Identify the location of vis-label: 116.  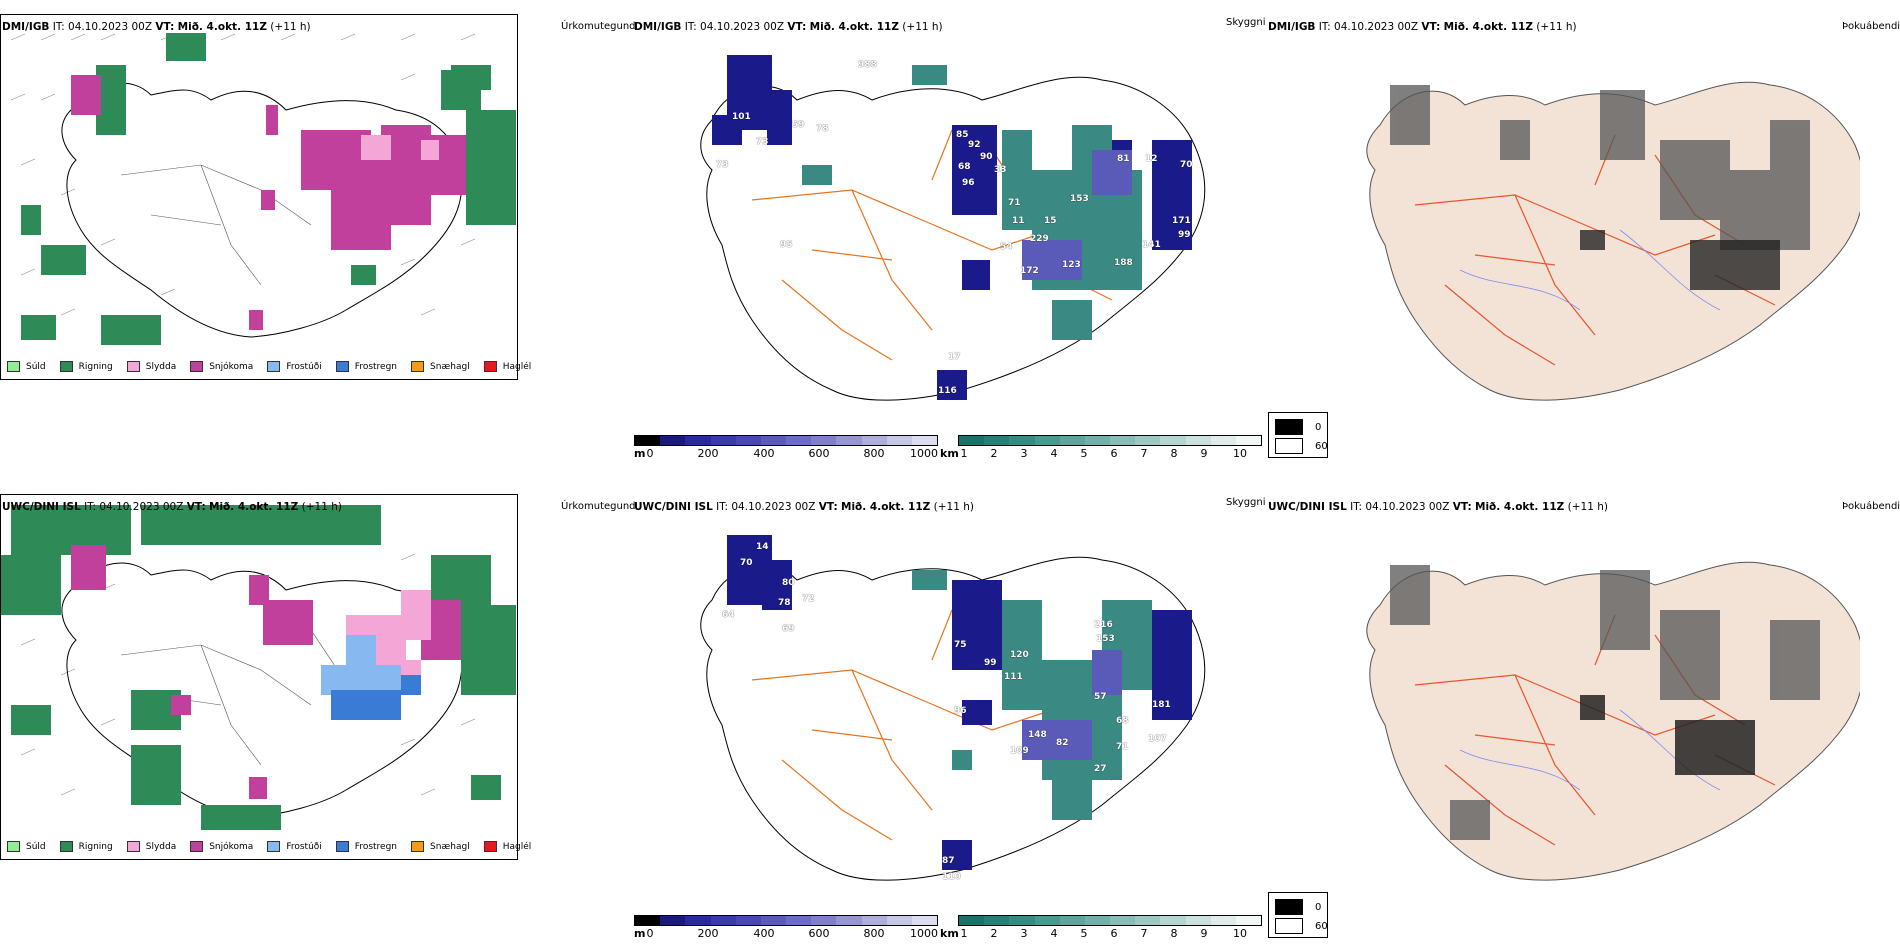
(947, 391).